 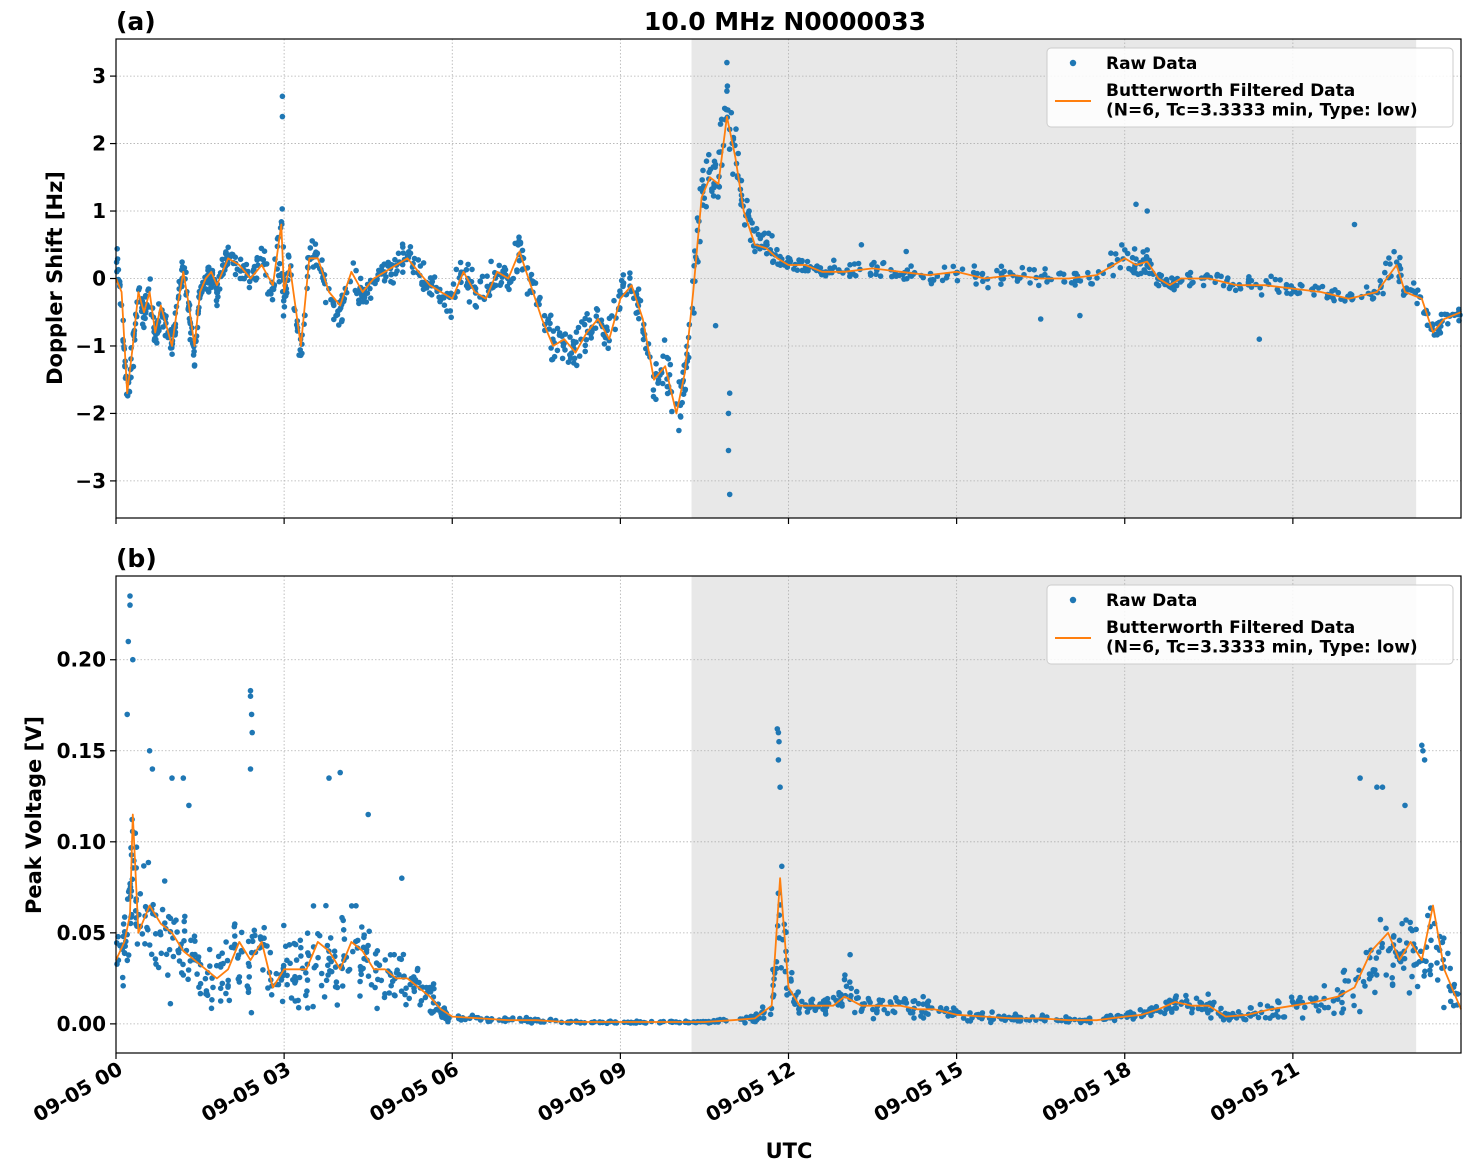 I want to click on y-tick-label: 0.15, so click(x=81, y=751).